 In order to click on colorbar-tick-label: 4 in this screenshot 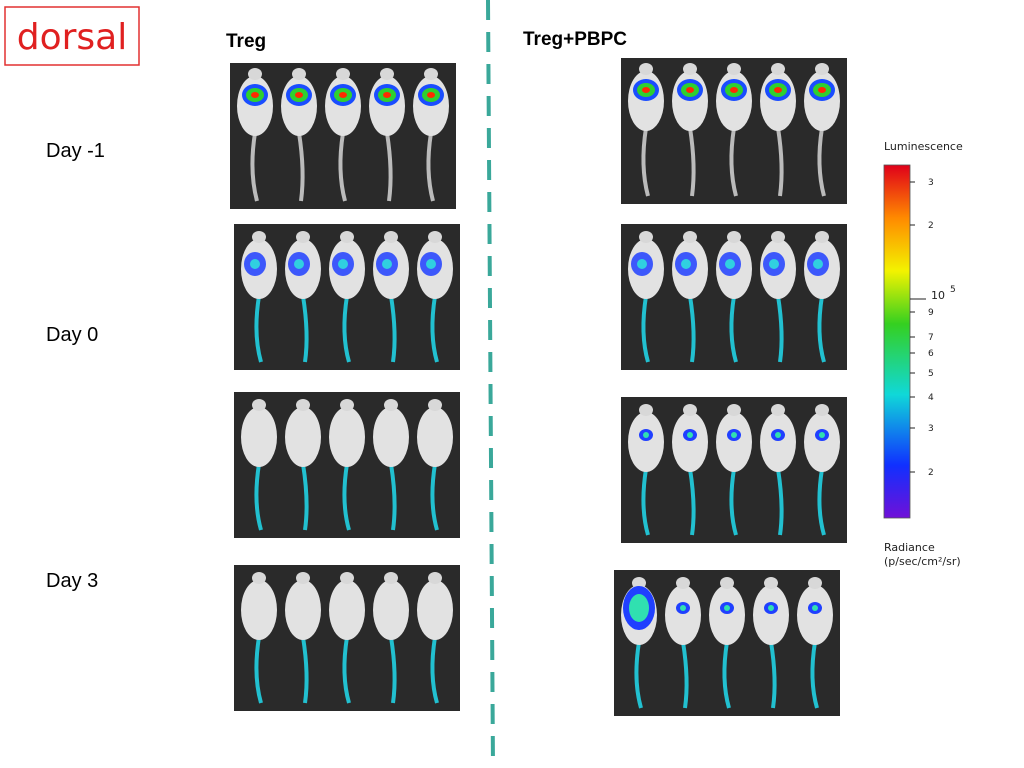, I will do `click(931, 398)`.